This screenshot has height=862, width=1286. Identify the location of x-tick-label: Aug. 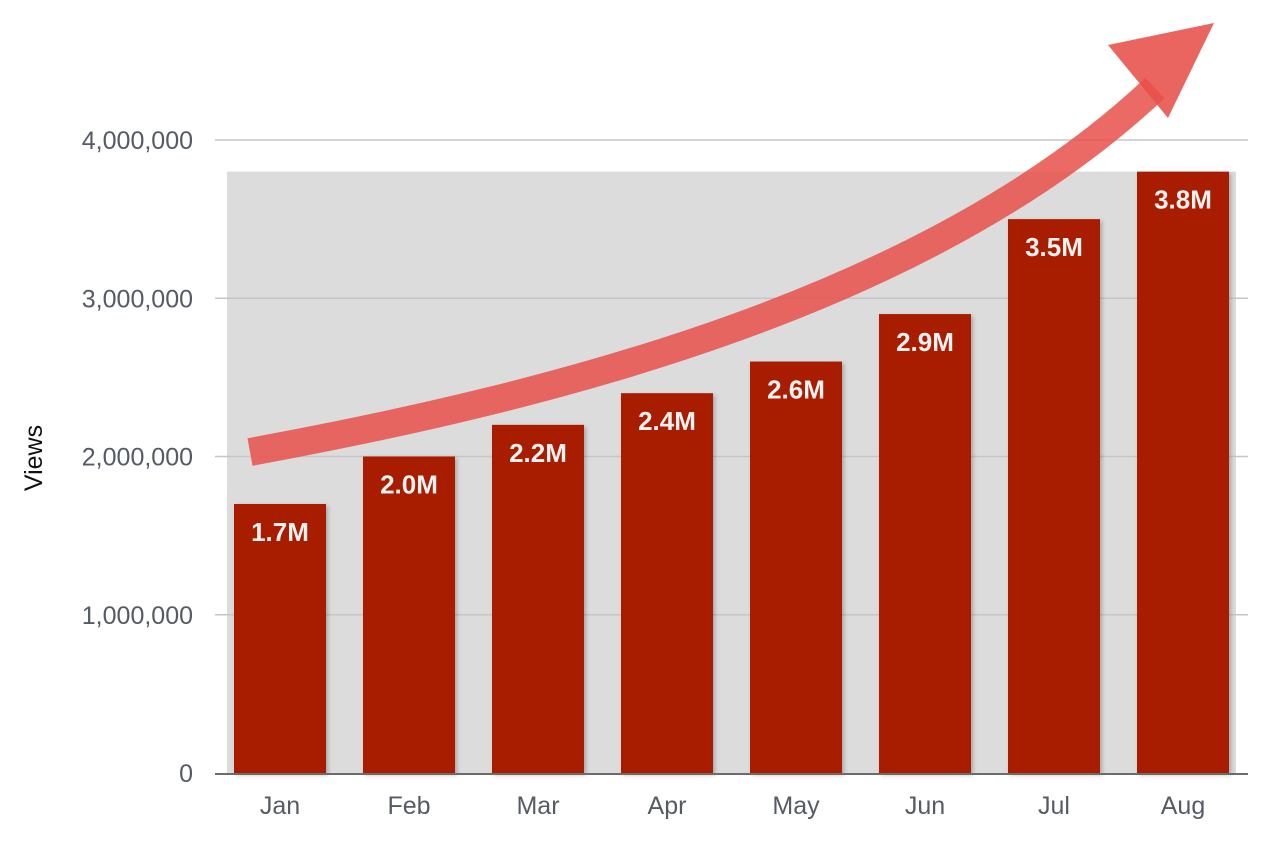
(1183, 806).